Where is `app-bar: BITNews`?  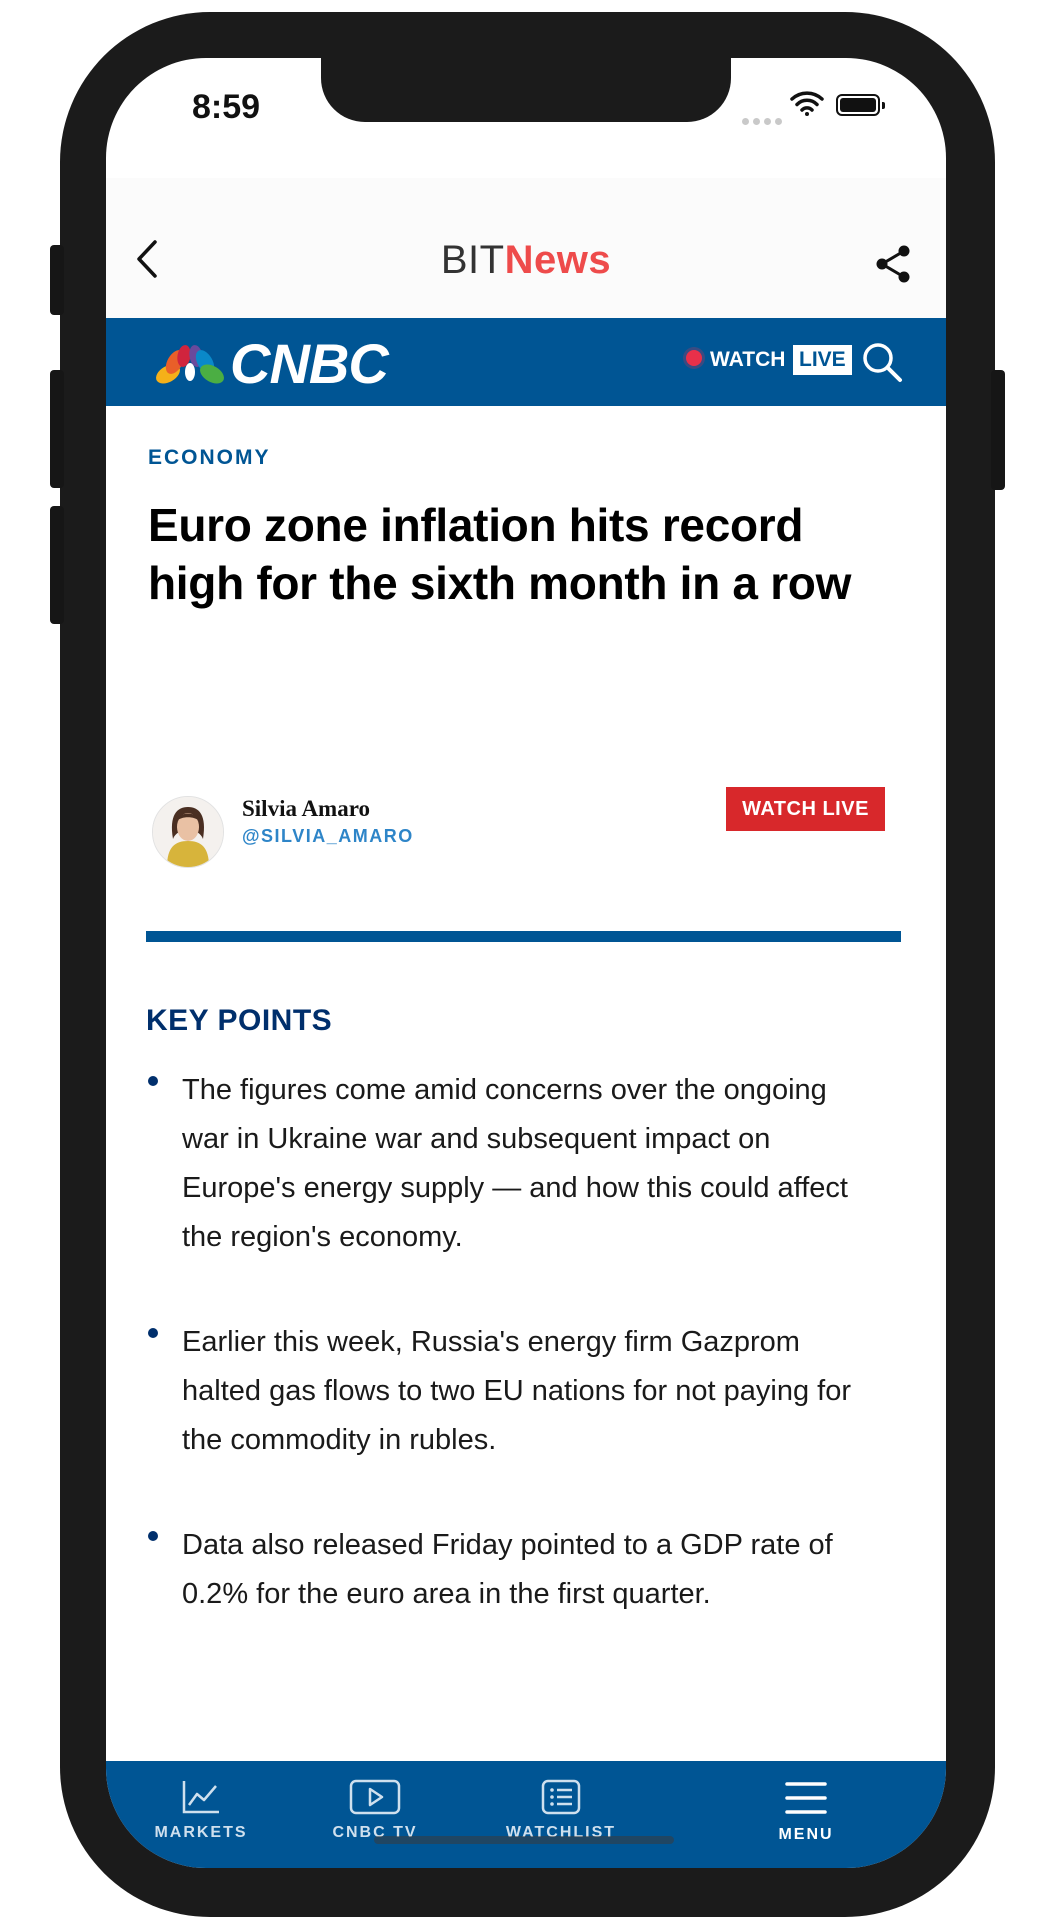
app-bar: BITNews is located at coordinates (526, 248).